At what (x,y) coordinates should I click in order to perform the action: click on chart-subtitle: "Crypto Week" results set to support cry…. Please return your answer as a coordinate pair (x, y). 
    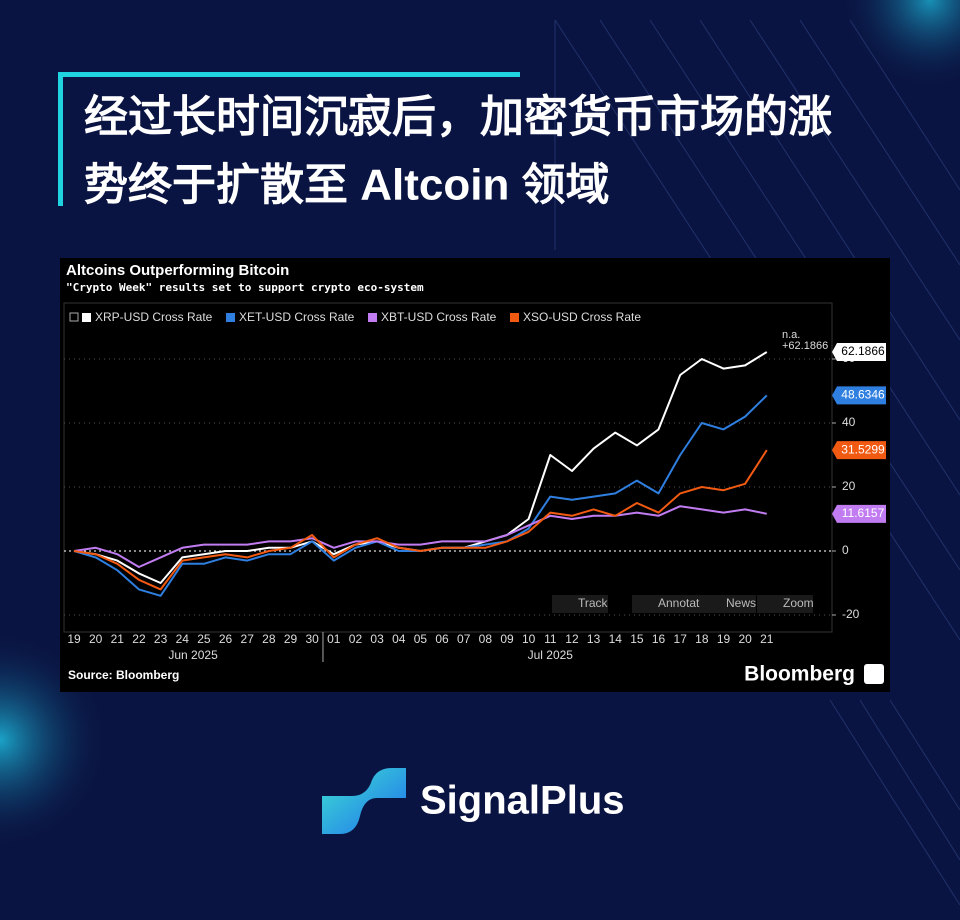
    Looking at the image, I should click on (245, 287).